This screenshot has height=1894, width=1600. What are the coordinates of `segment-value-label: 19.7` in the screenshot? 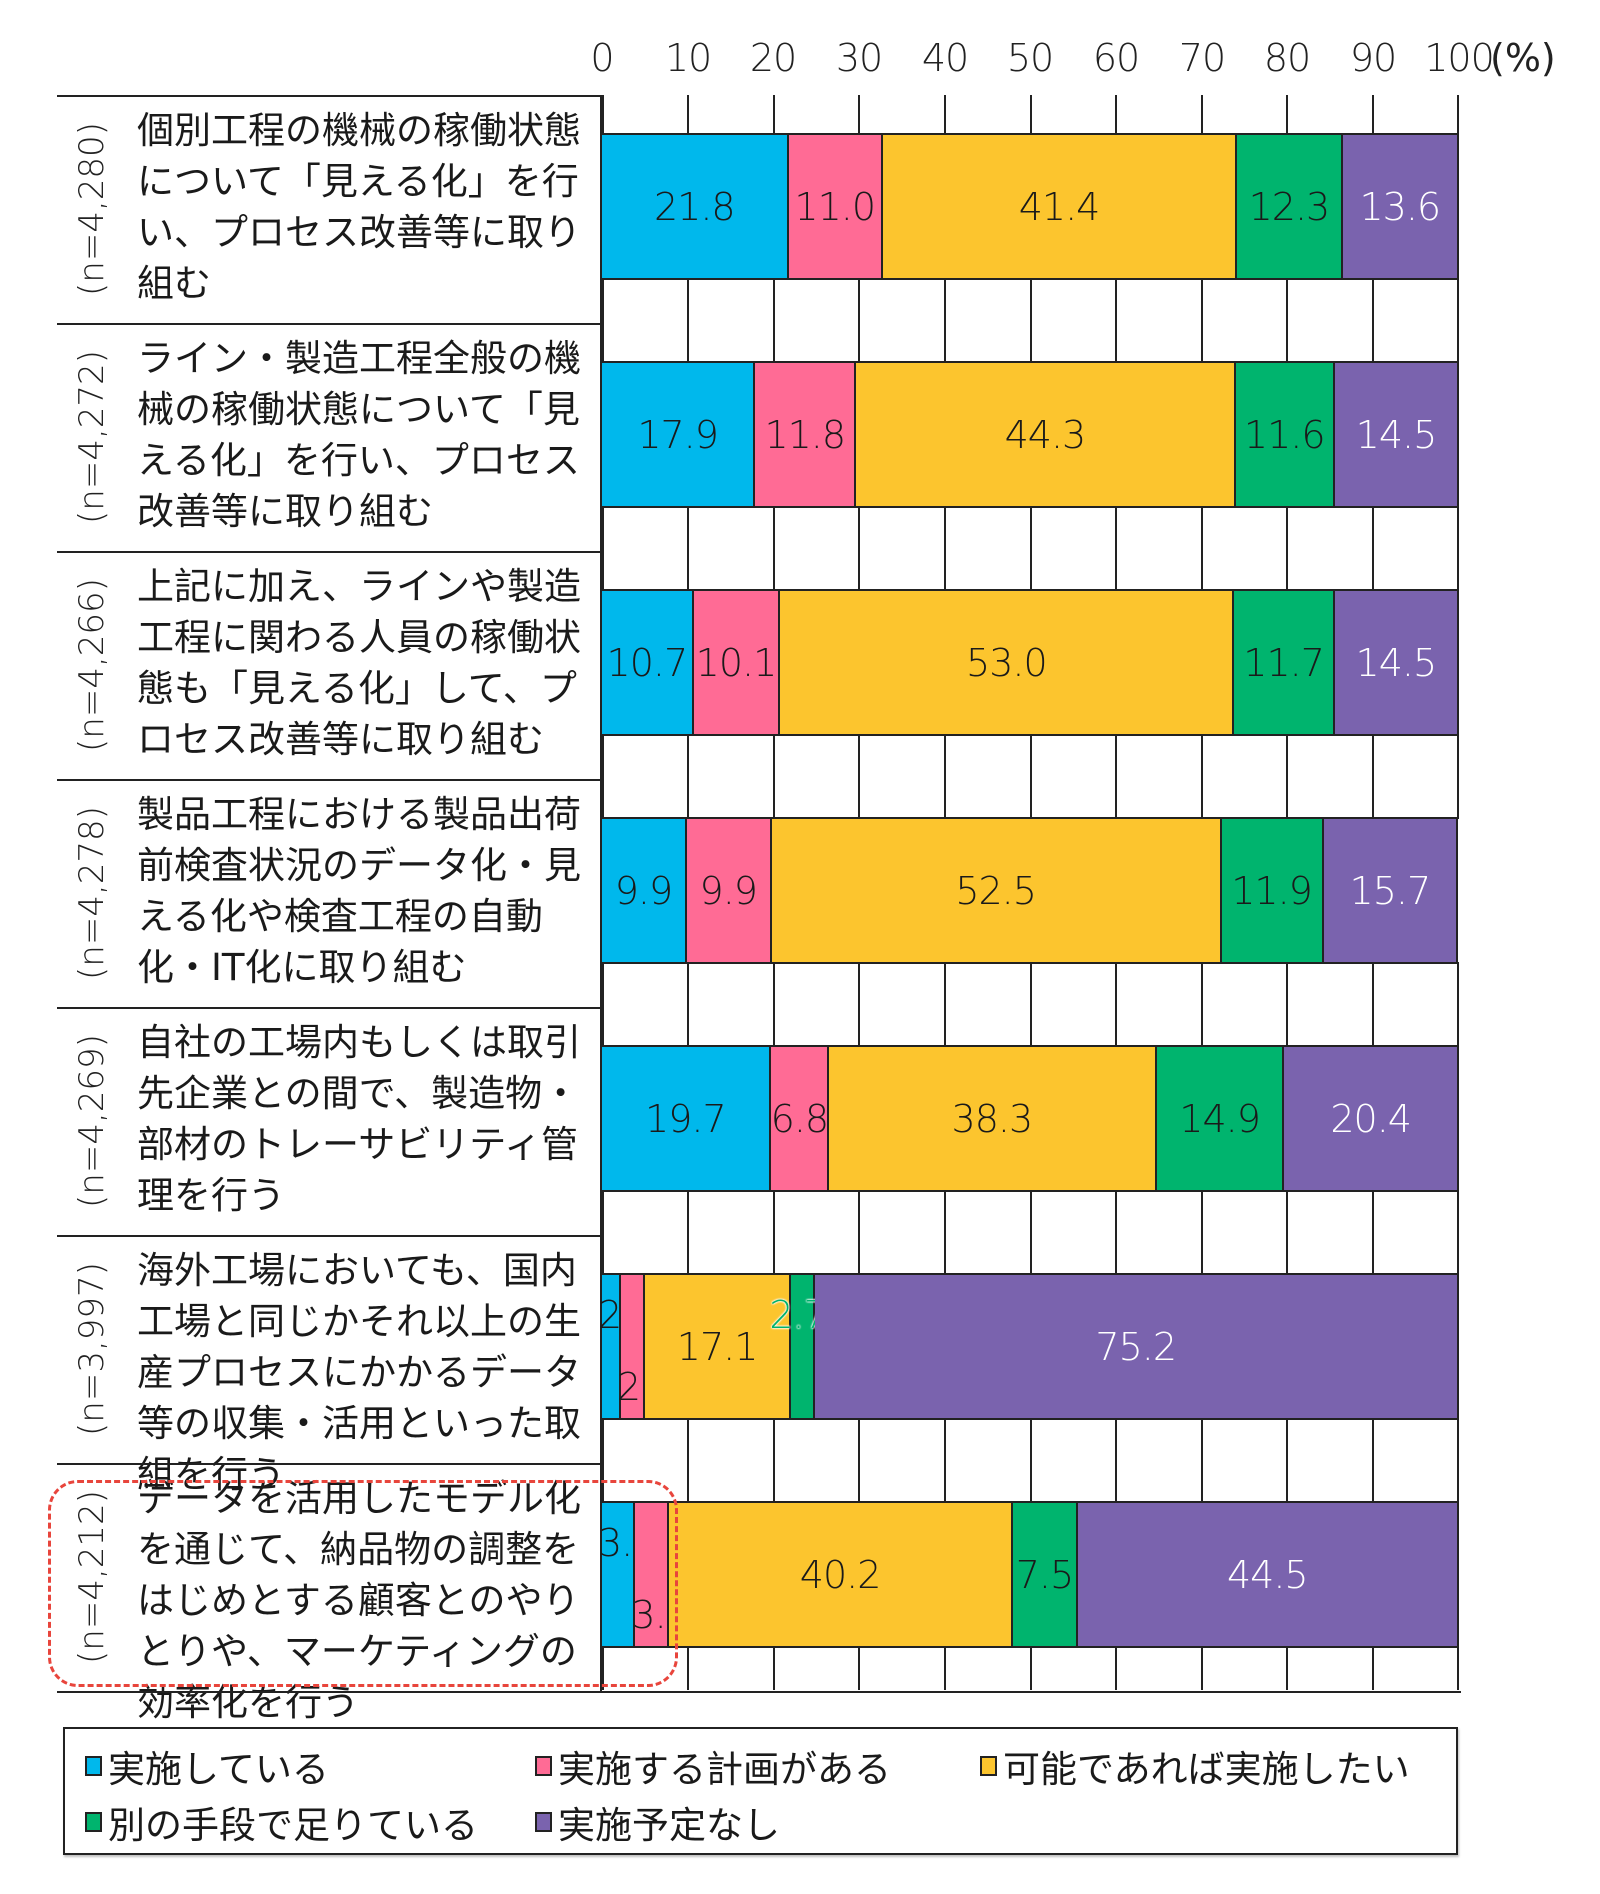 It's located at (686, 1118).